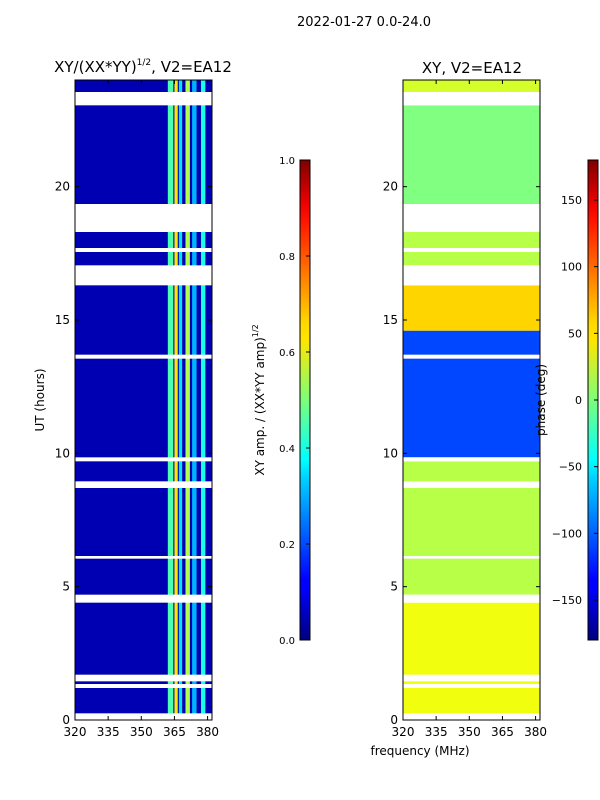 This screenshot has height=800, width=600. I want to click on amplitude-colorbar-tick-label-0: 0.0, so click(287, 641).